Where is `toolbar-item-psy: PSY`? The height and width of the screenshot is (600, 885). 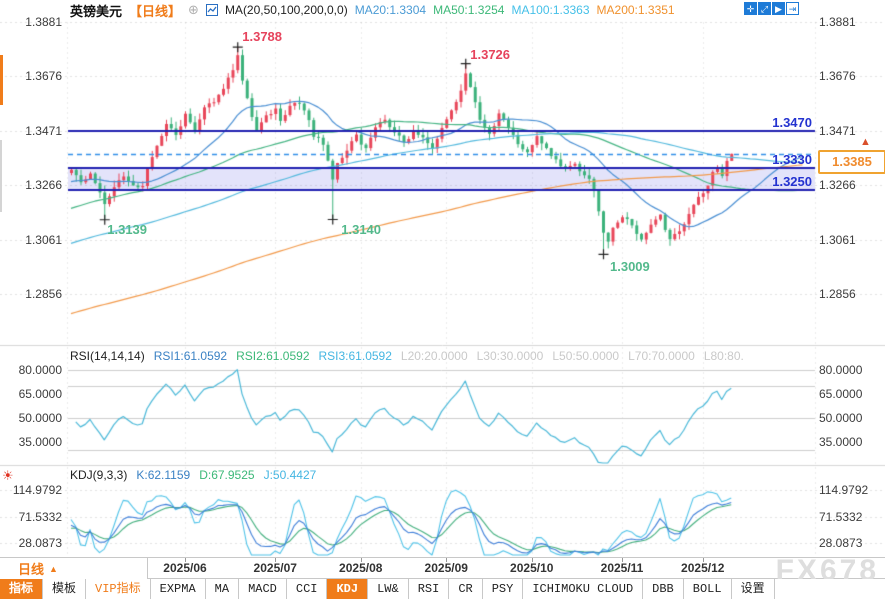
toolbar-item-psy: PSY is located at coordinates (503, 589).